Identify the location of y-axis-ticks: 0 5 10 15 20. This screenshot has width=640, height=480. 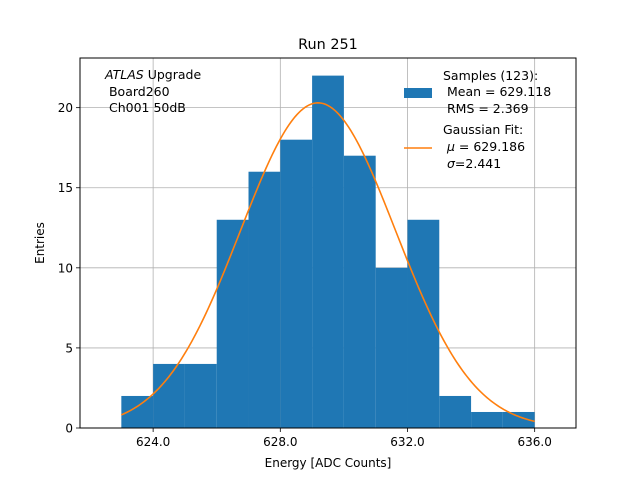
(69, 268).